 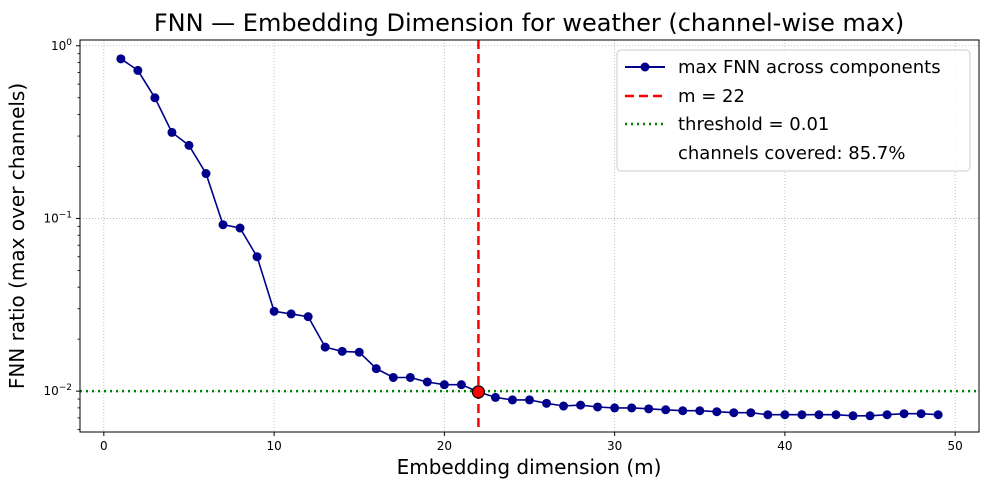 I want to click on x-tick-label: 40, so click(x=784, y=446).